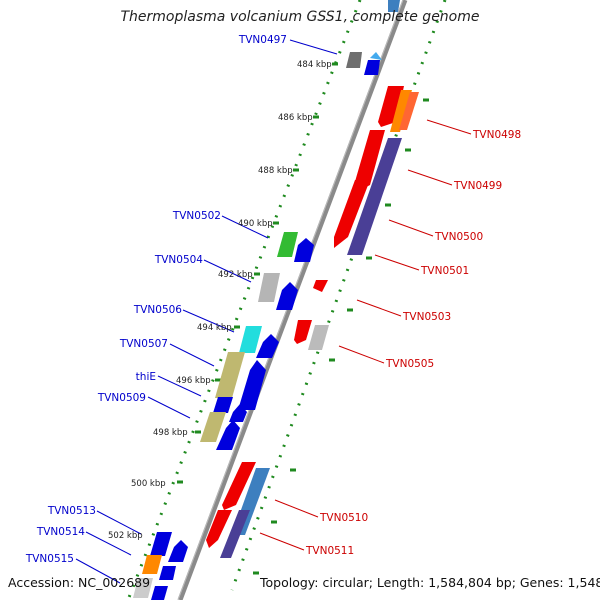 The width and height of the screenshot is (600, 605). Describe the element at coordinates (196, 216) in the screenshot. I see `gene-label-tvn0502: TVN0502` at that location.